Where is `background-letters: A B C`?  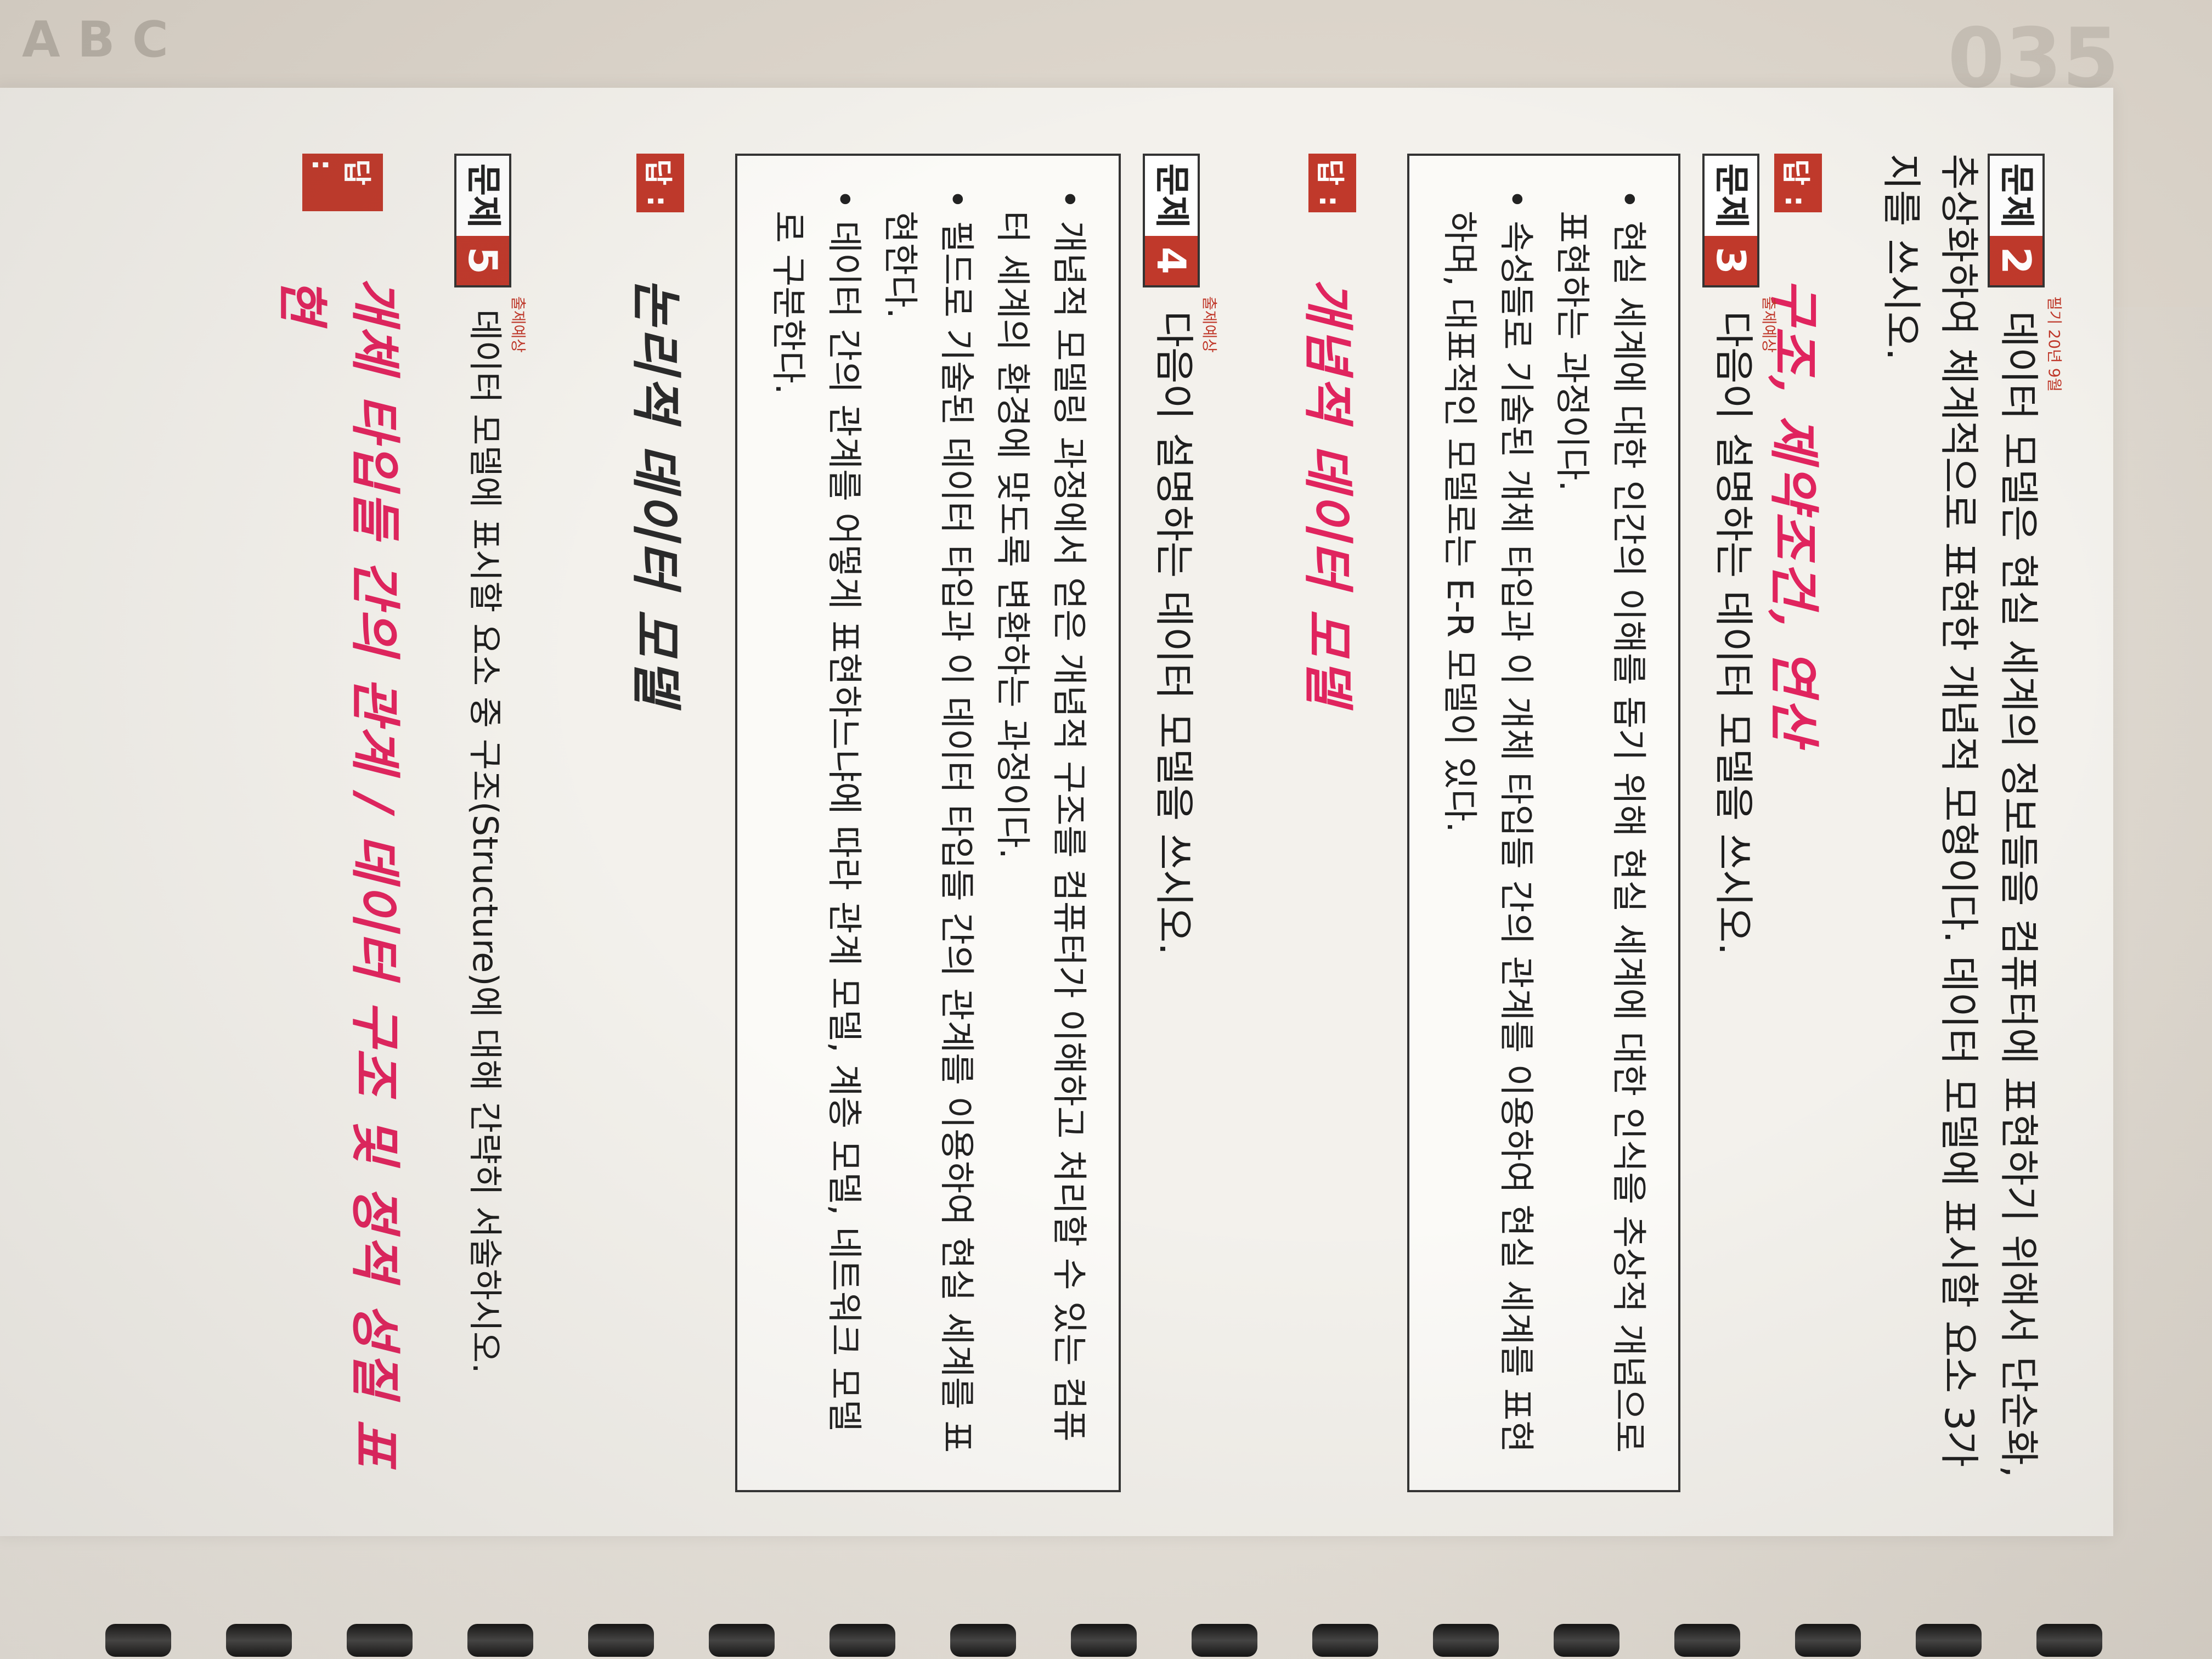 background-letters: A B C is located at coordinates (95, 40).